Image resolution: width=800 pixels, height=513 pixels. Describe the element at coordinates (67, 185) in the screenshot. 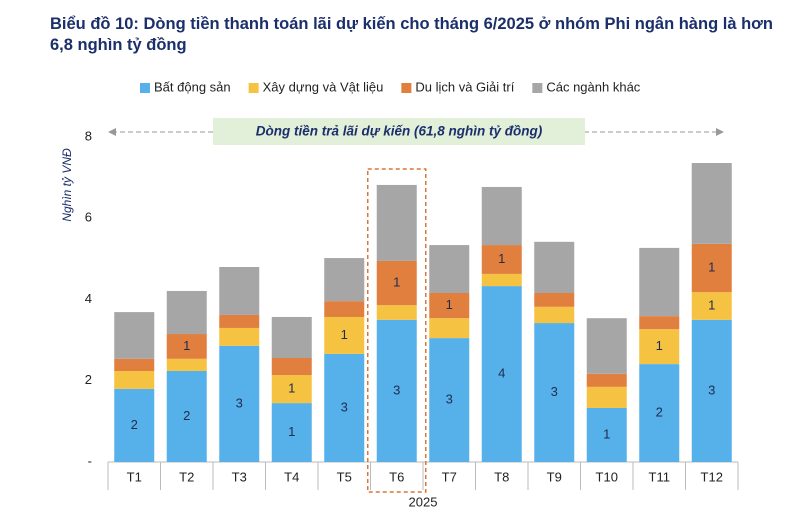

I see `y-axis-label: Nghìn tỷ VNĐ` at that location.